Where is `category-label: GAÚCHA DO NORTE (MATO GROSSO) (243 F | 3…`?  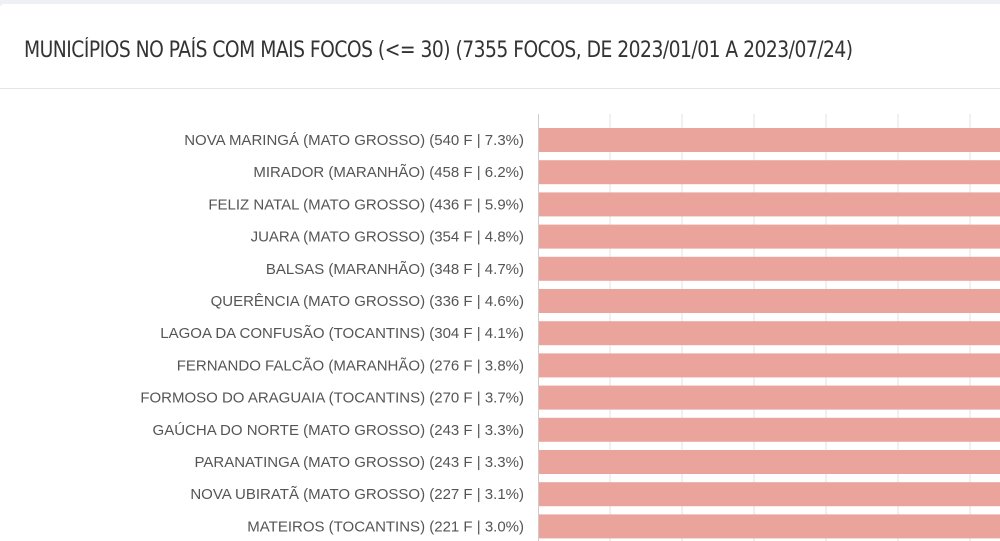 category-label: GAÚCHA DO NORTE (MATO GROSSO) (243 F | 3… is located at coordinates (338, 430).